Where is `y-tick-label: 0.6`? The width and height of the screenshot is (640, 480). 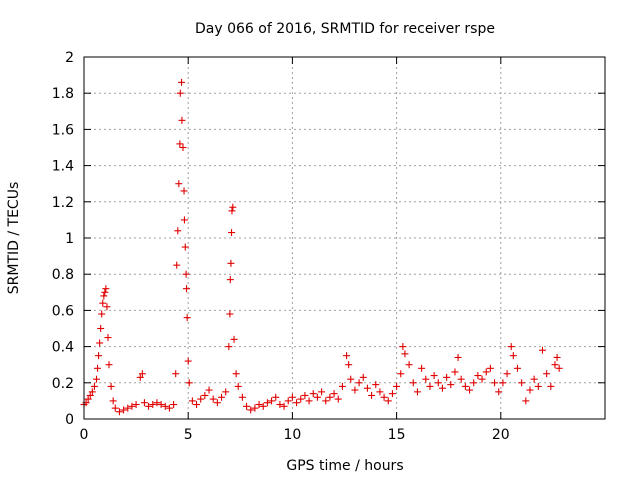
y-tick-label: 0.6 is located at coordinates (63, 311).